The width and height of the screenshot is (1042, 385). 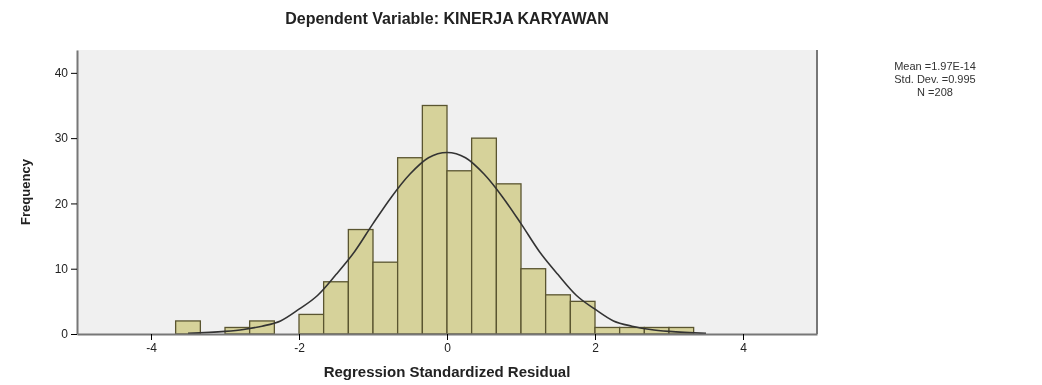 I want to click on y-tick-label: 20, so click(x=61, y=203).